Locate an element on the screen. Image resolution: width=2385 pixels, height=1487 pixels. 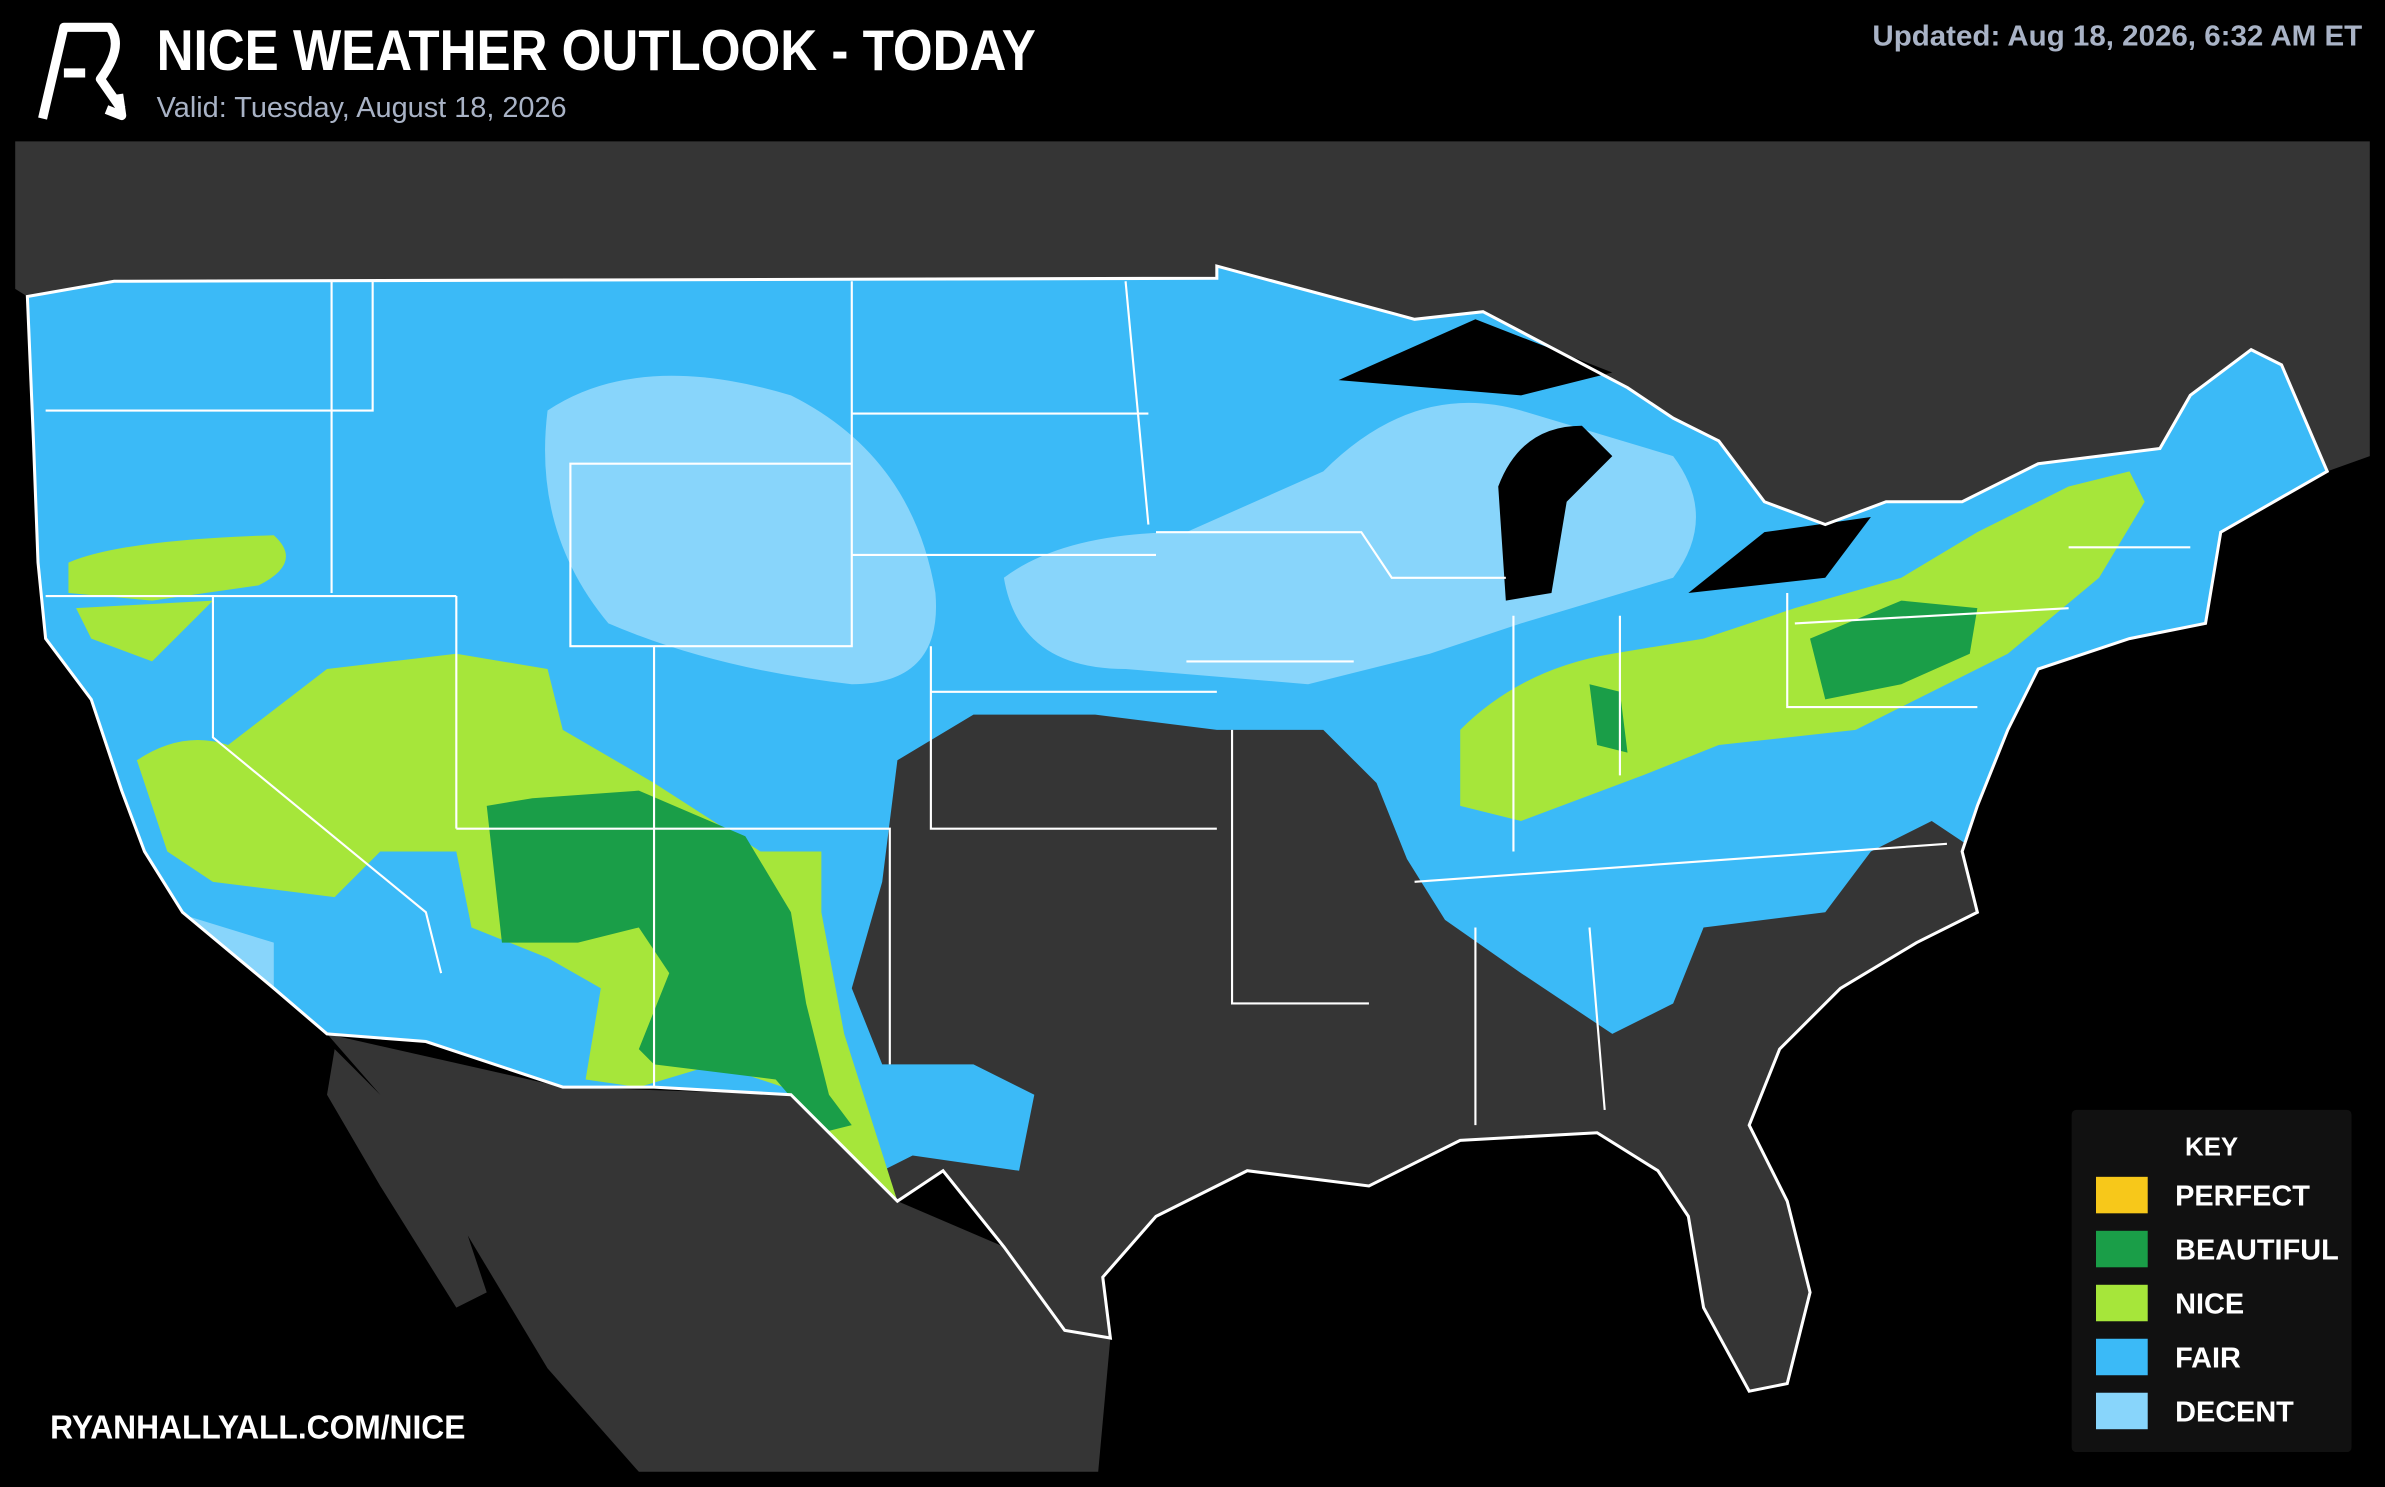
legend-label: BEAUTIFUL is located at coordinates (2257, 1251).